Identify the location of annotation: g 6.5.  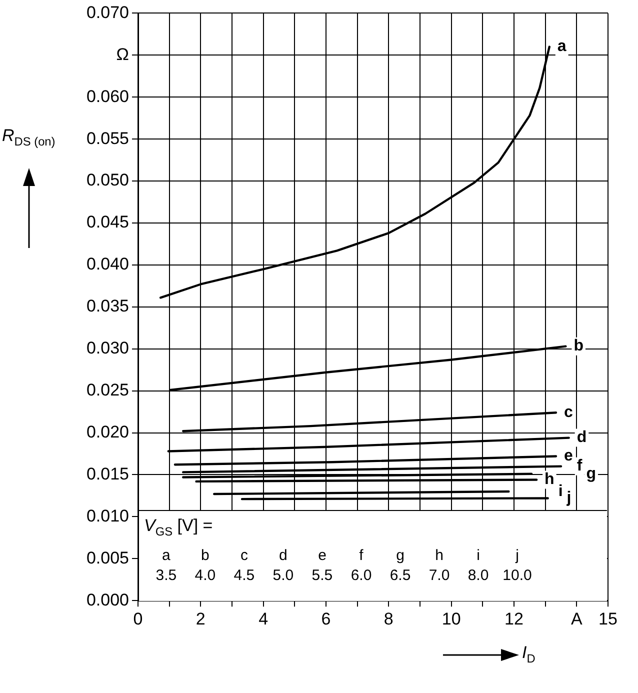
(400, 566).